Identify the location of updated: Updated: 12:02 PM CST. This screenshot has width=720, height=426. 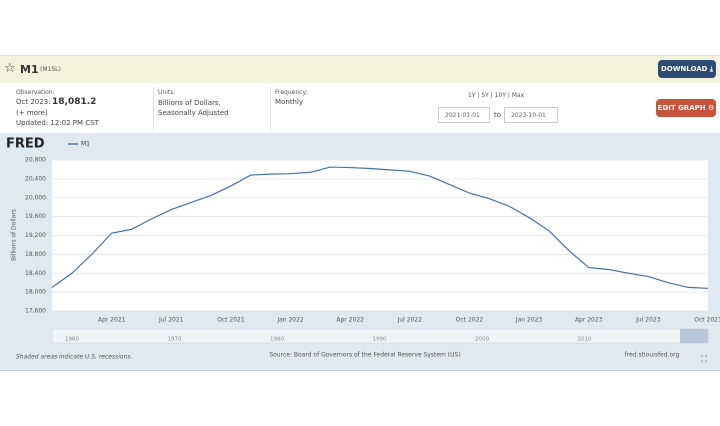
(57, 123).